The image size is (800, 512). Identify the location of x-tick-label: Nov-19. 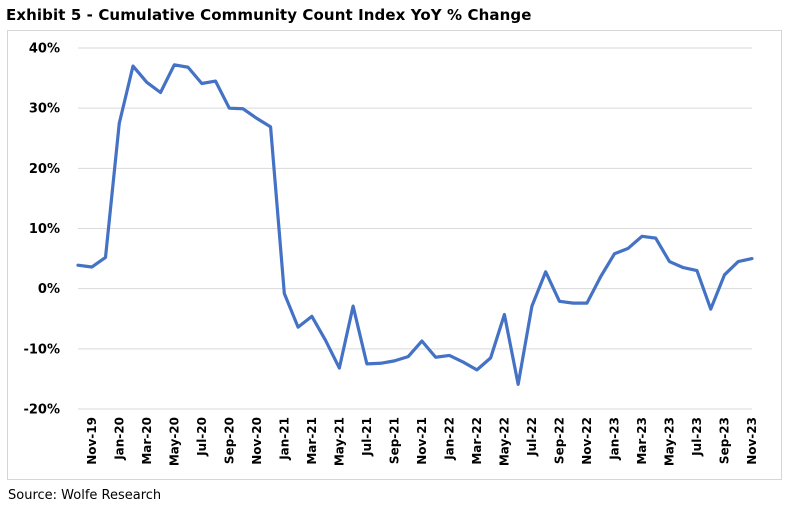
(92, 441).